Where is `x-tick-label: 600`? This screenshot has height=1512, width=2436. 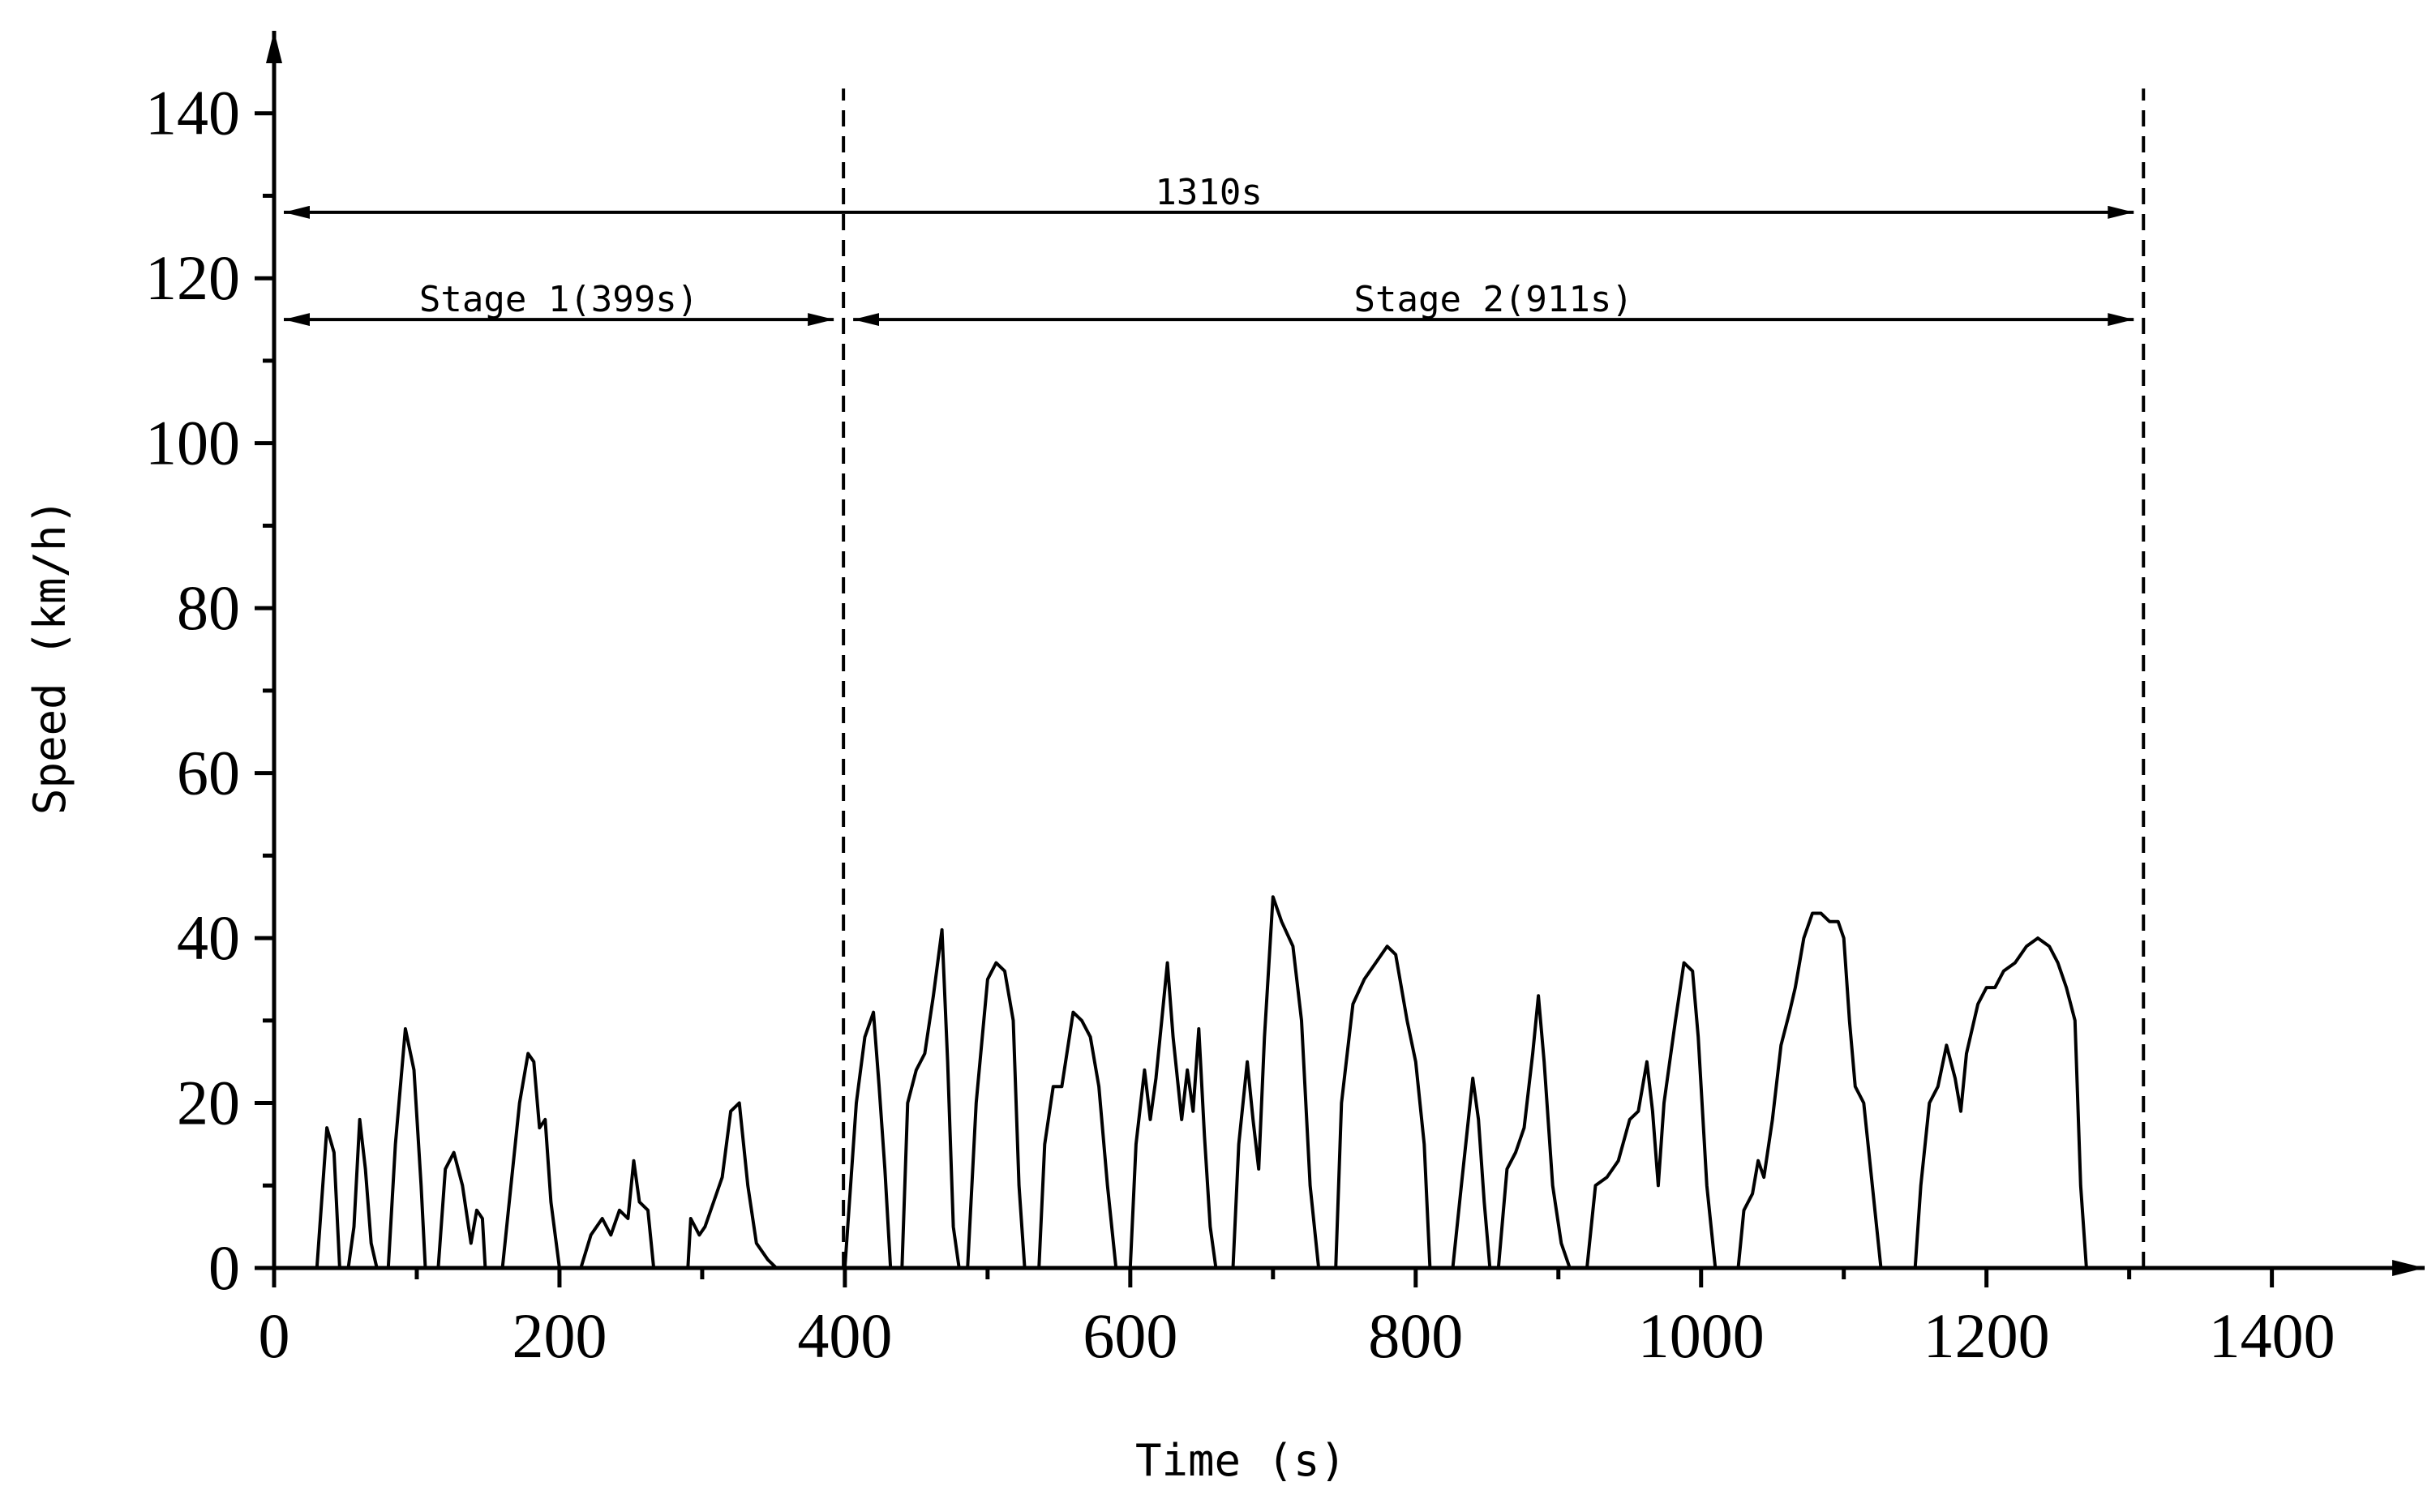 x-tick-label: 600 is located at coordinates (1130, 1335).